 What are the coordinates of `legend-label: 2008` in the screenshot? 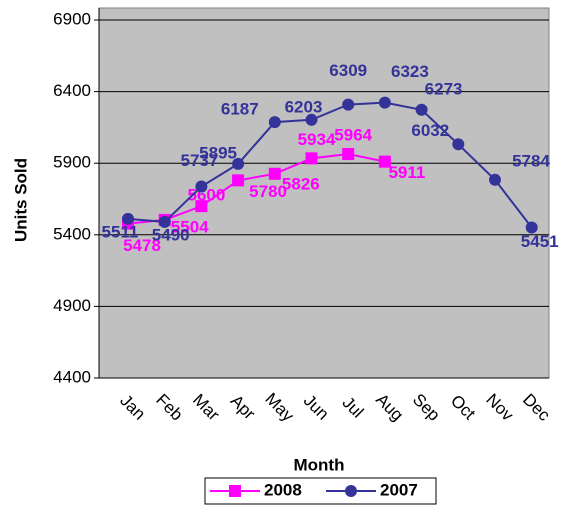 It's located at (283, 489).